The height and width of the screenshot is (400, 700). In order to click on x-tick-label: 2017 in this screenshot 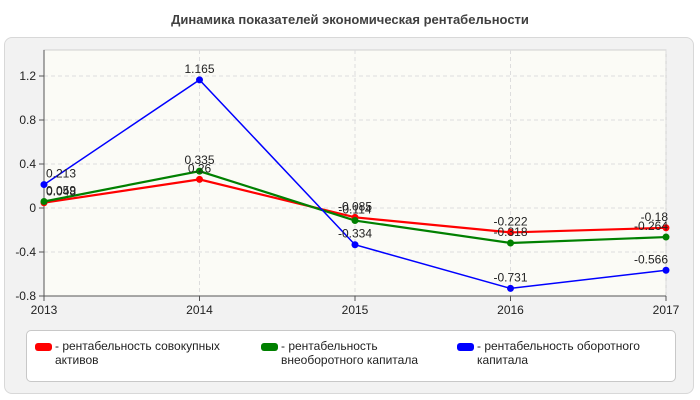, I will do `click(666, 310)`.